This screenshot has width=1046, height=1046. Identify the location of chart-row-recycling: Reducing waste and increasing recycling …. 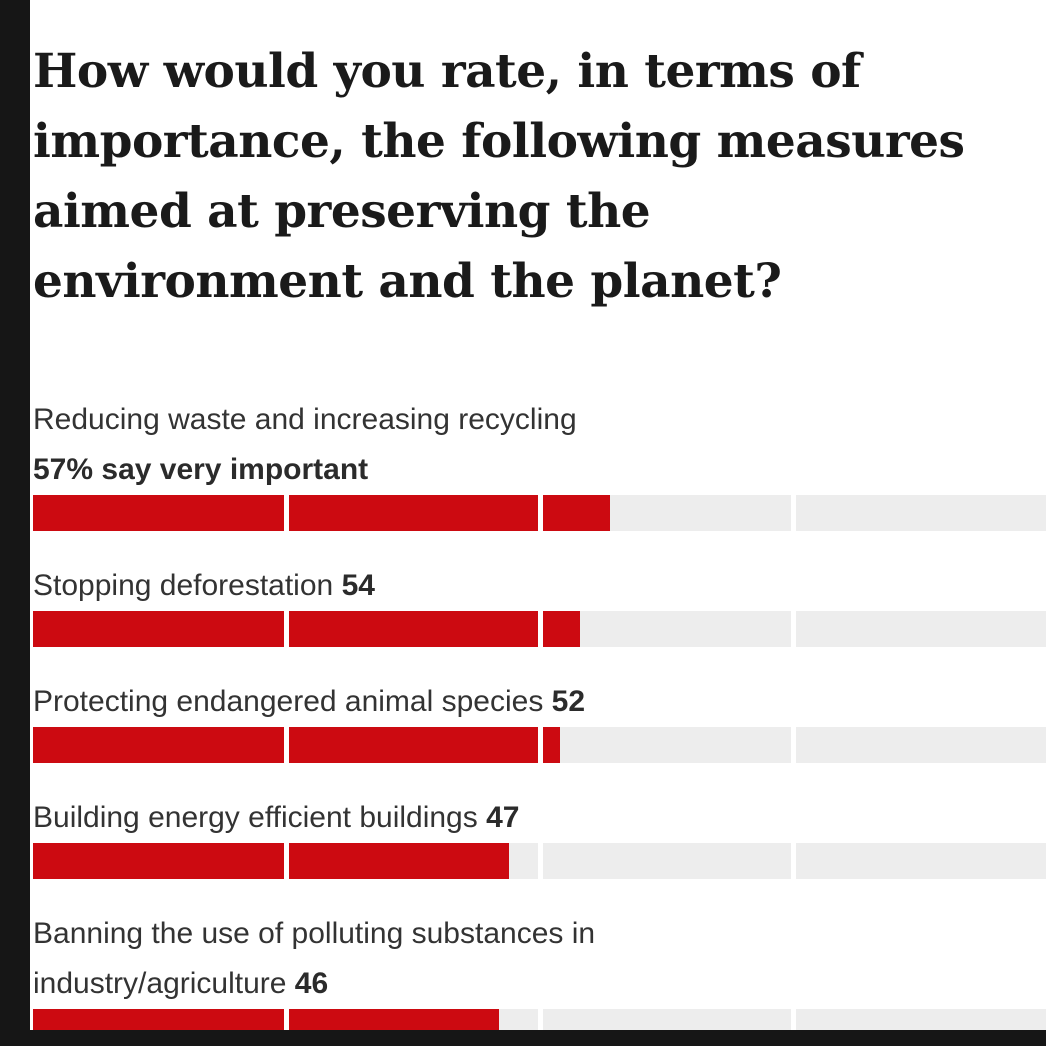
(539, 463).